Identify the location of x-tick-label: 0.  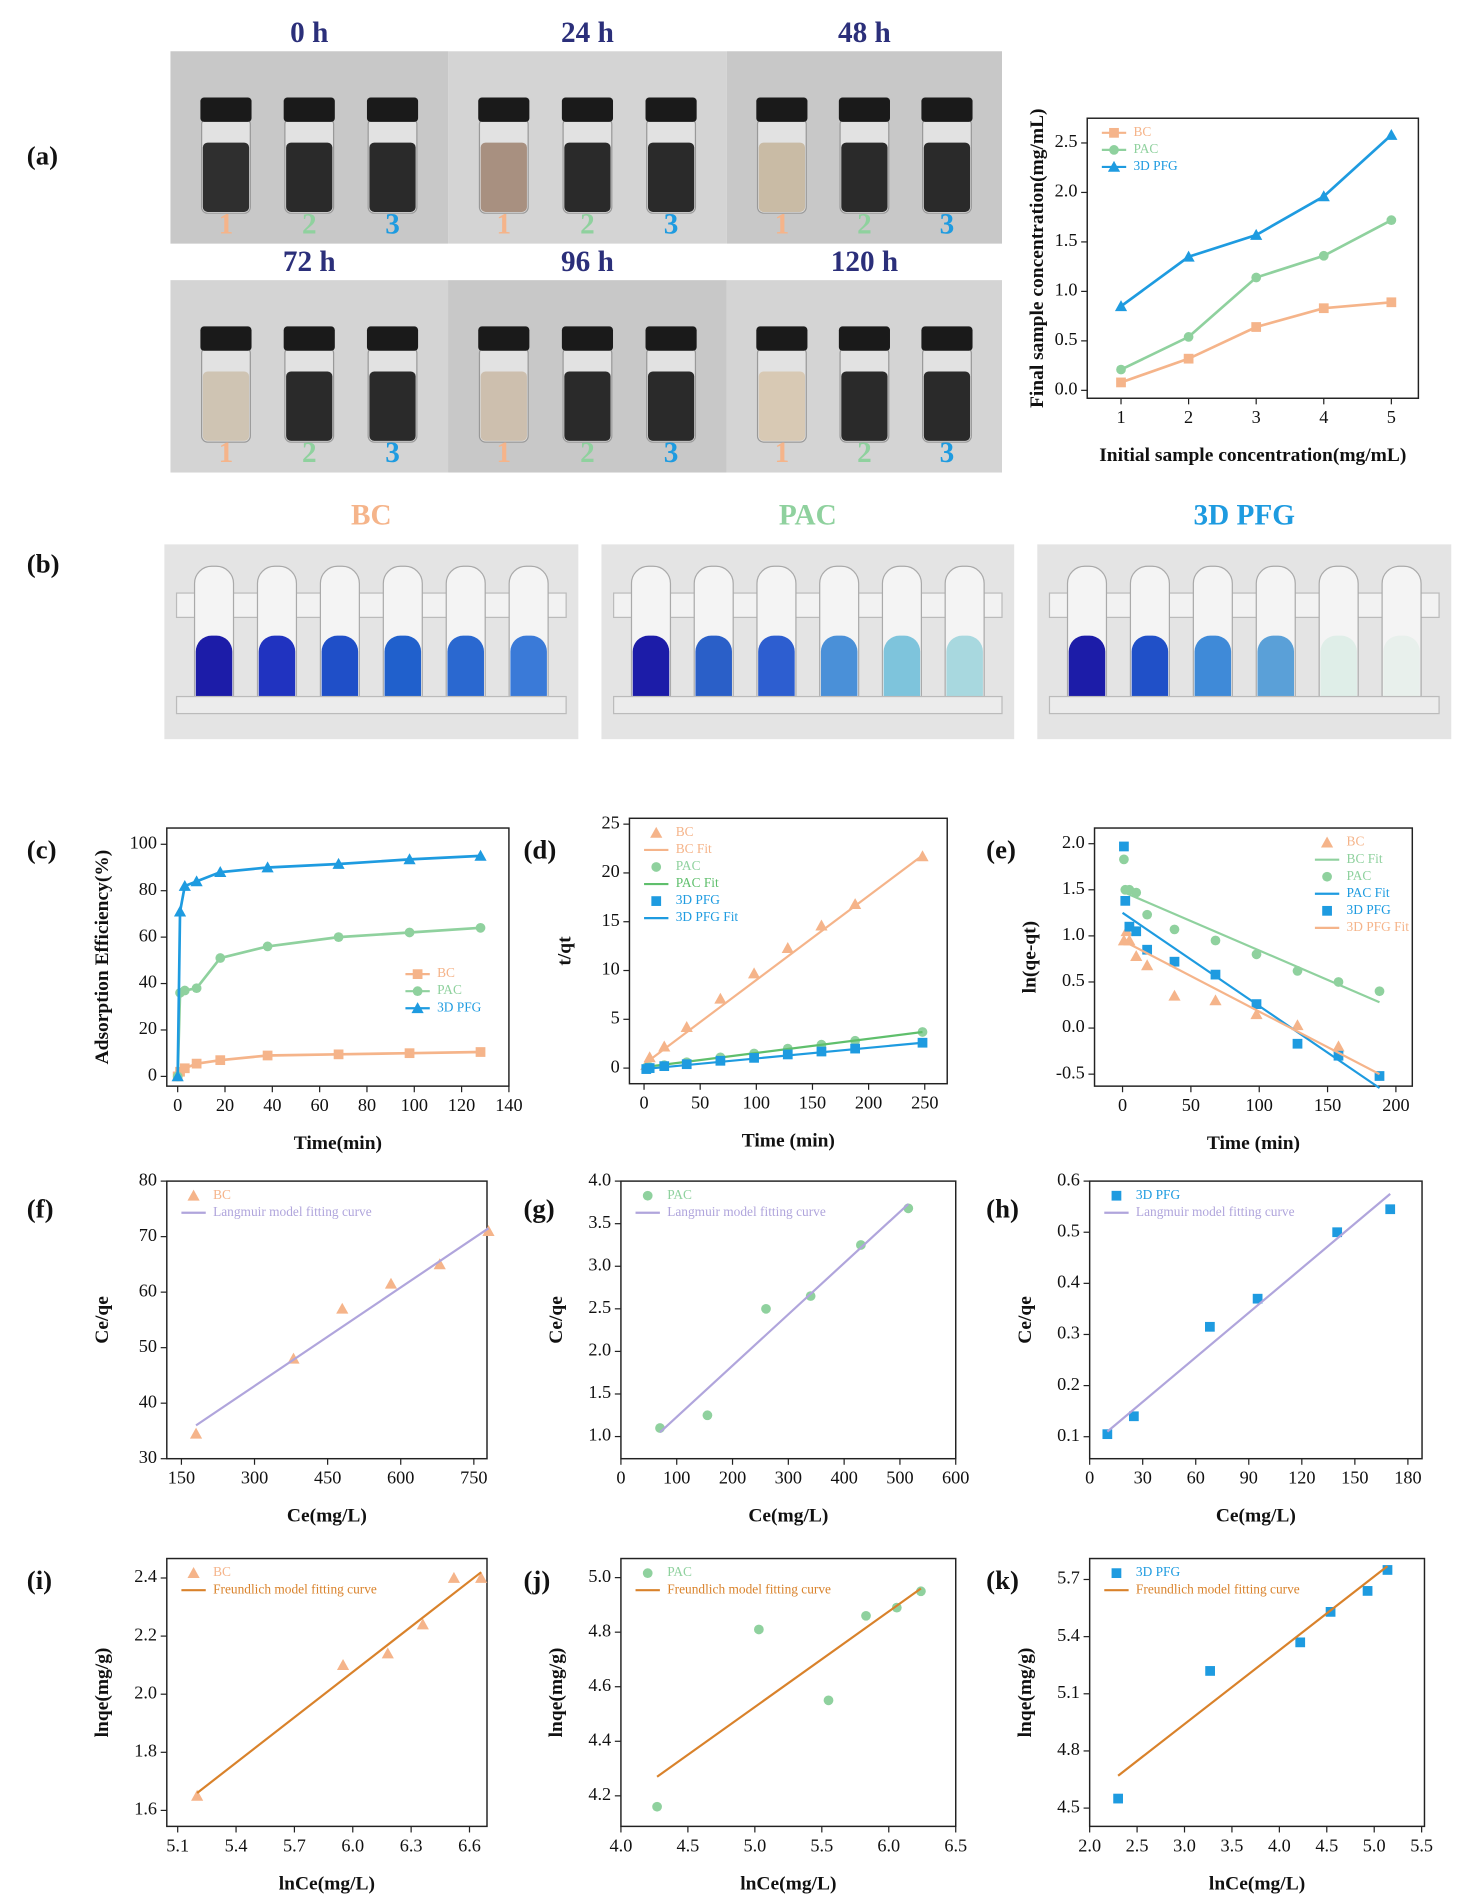
(643, 1103).